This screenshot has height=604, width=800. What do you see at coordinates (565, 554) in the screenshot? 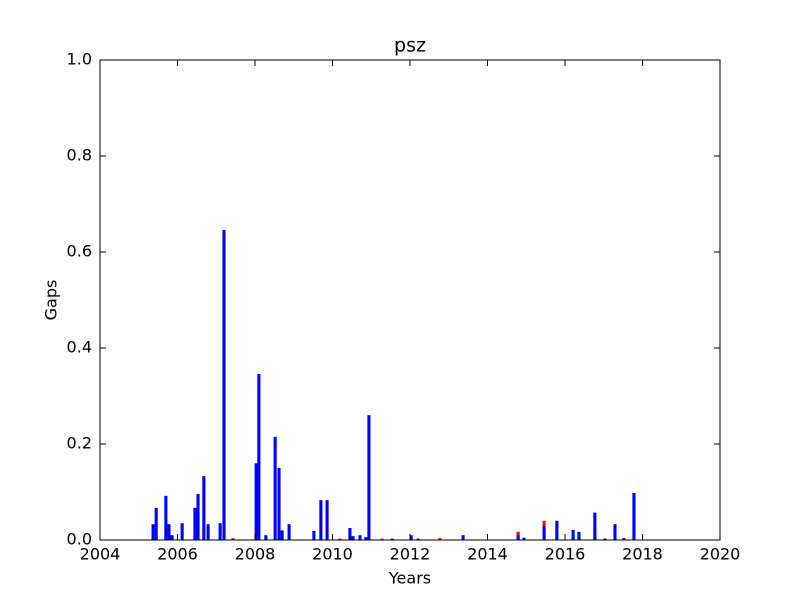
I see `x-tick-label: 2016` at bounding box center [565, 554].